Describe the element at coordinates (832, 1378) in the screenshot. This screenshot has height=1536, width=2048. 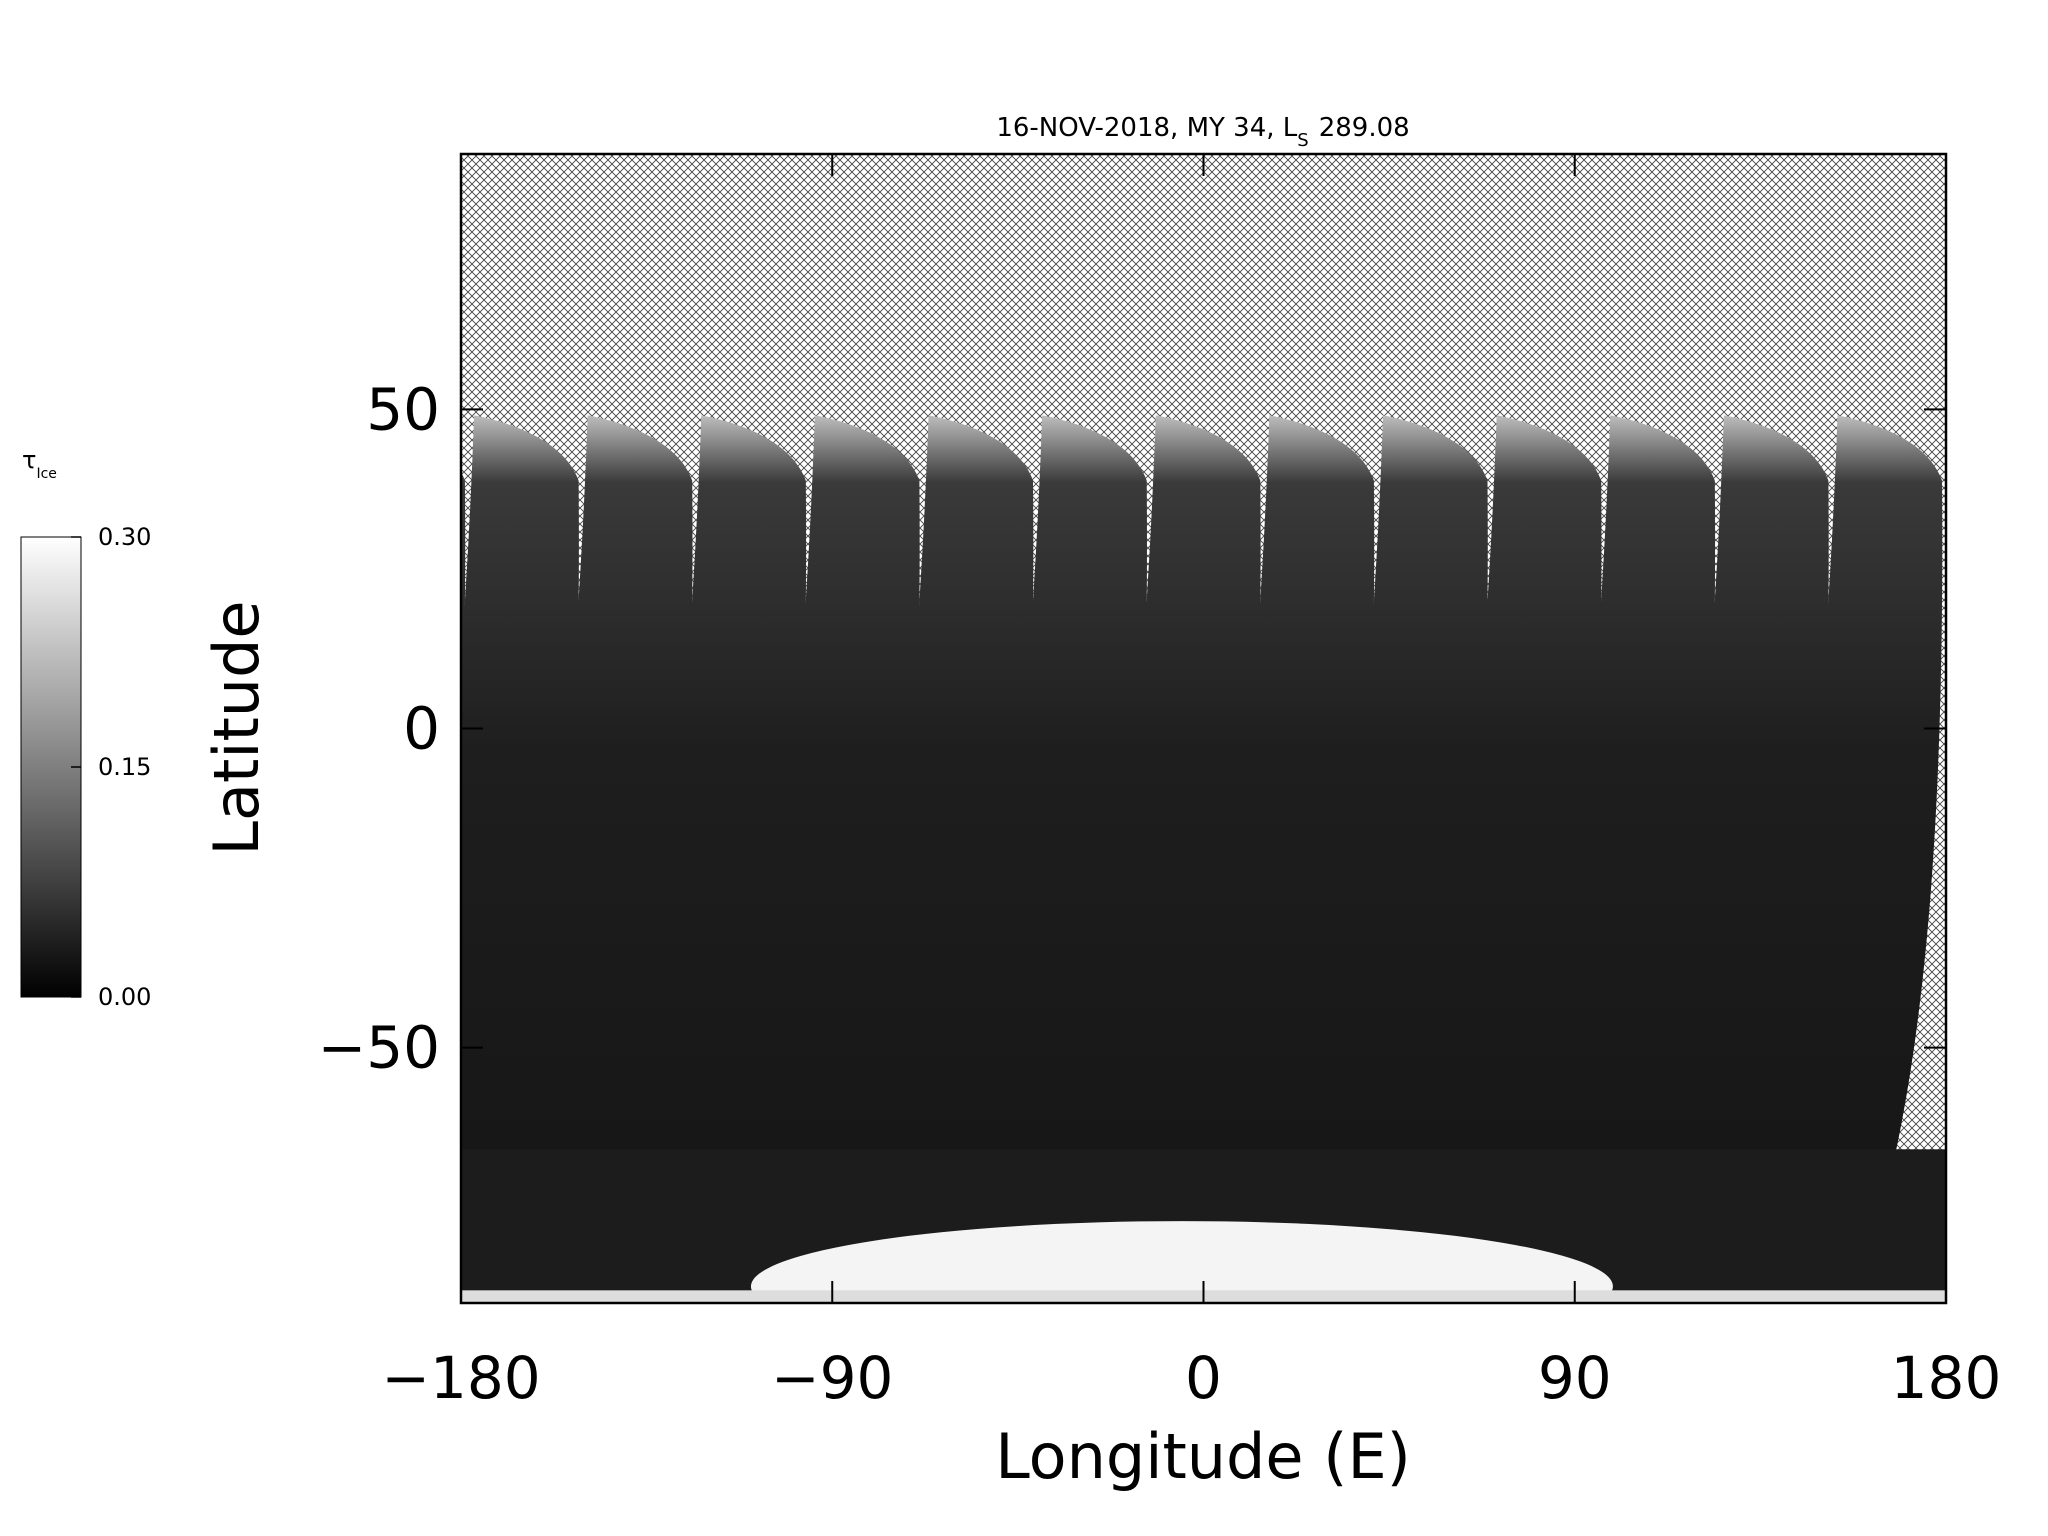
I see `x-tick-label: −90` at that location.